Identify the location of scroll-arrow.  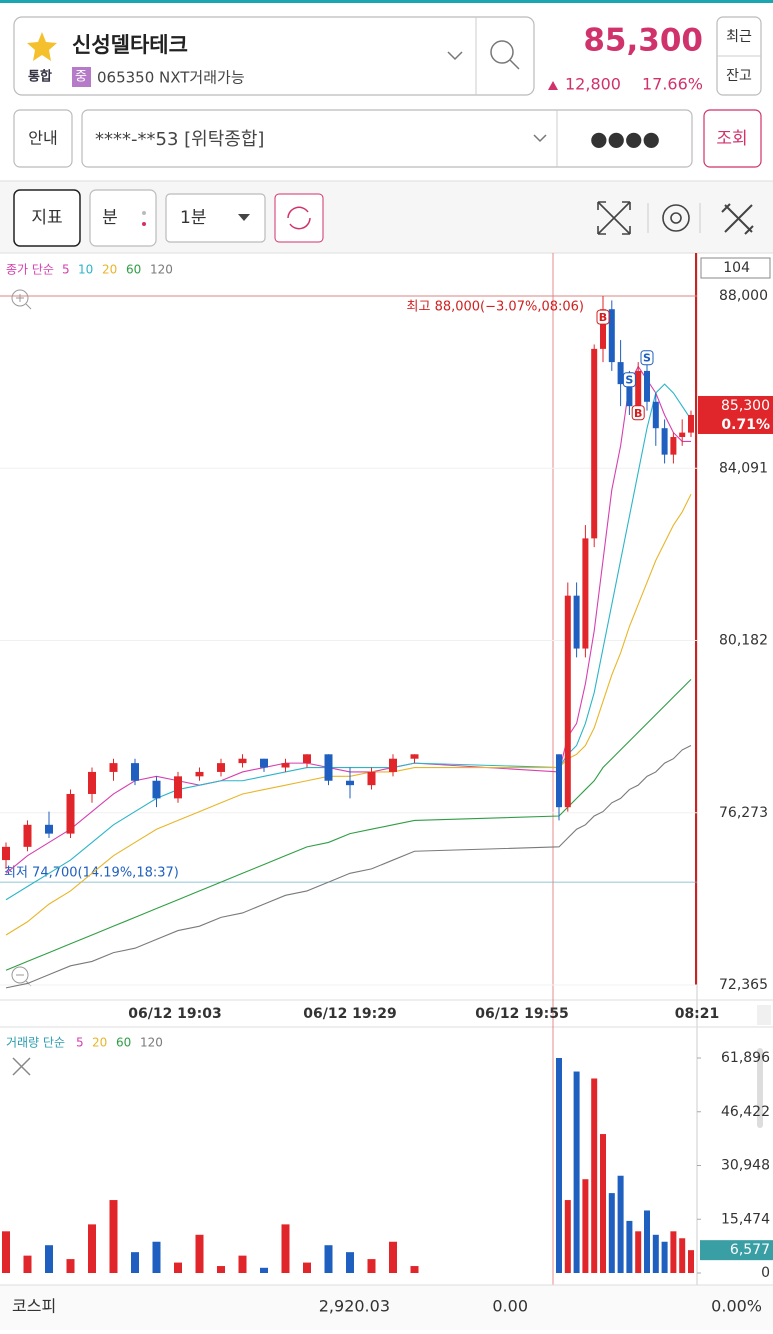
(764, 1015).